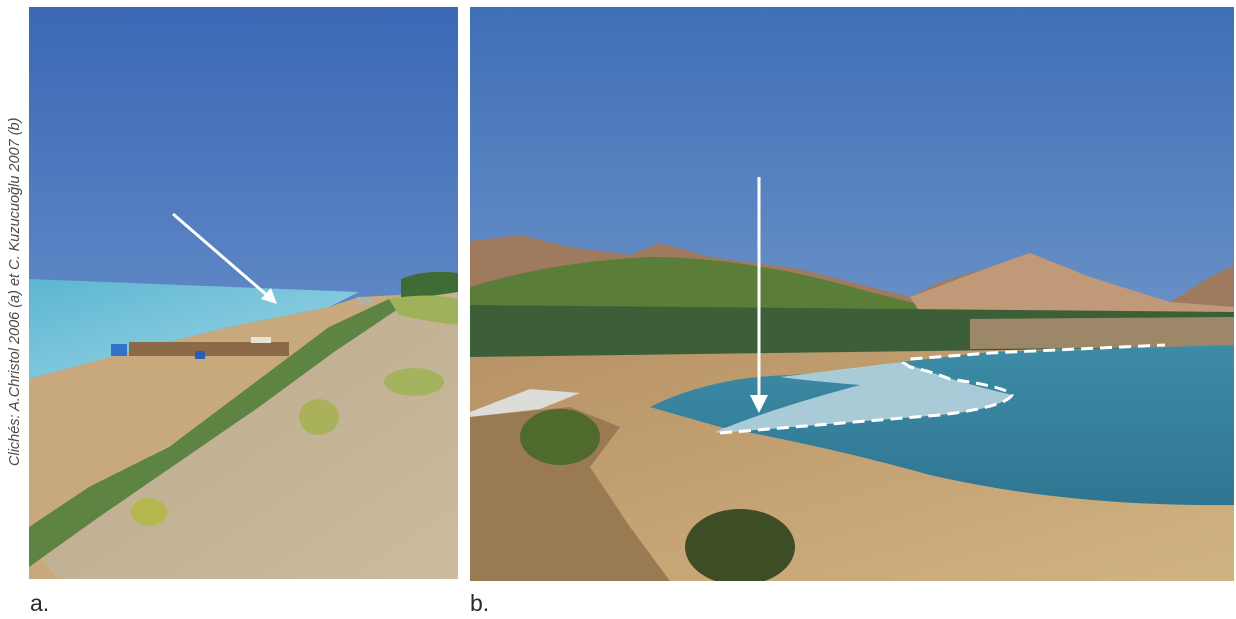  Describe the element at coordinates (1072, 290) in the screenshot. I see `brown-mountain` at that location.